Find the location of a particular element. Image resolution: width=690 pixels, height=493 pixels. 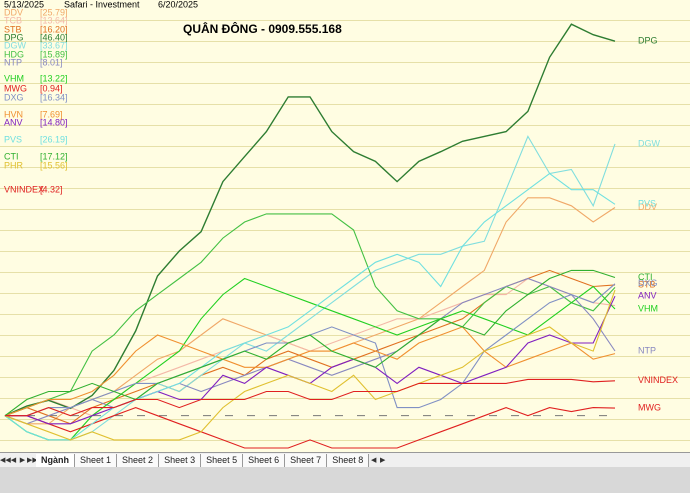

legend-value: [14.80] is located at coordinates (54, 122).